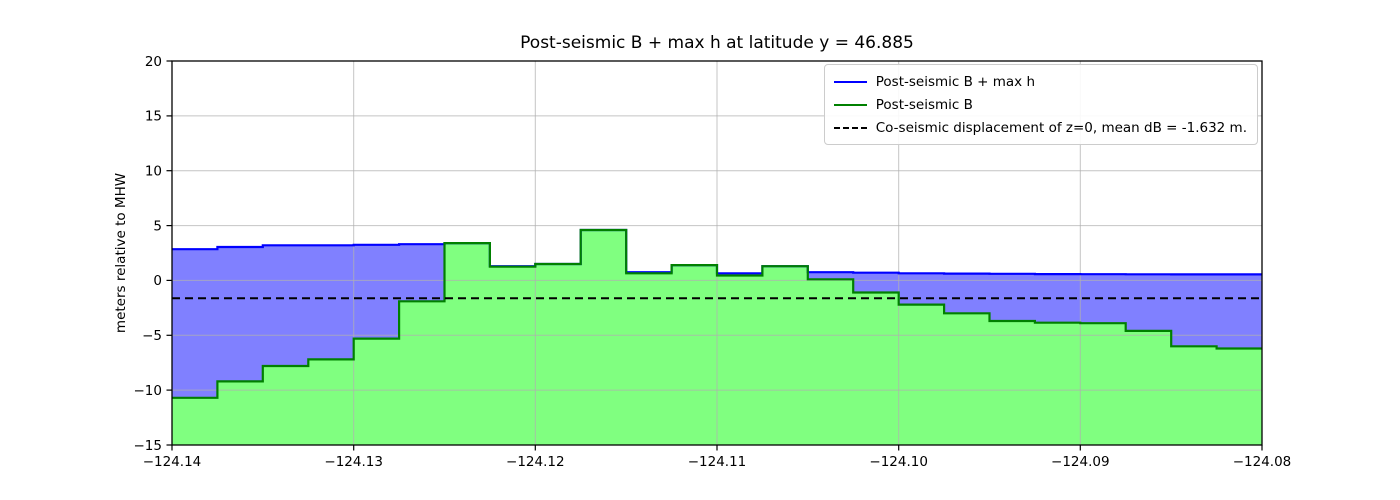 This screenshot has width=1400, height=500. I want to click on blue-line-icon, so click(850, 81).